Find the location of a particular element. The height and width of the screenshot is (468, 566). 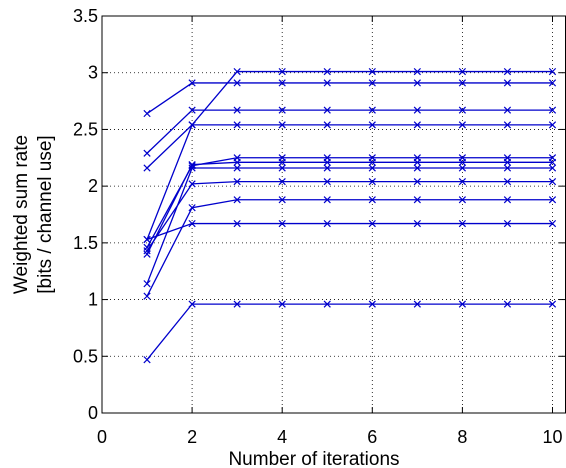

y-tick-label: 3 is located at coordinates (93, 73).